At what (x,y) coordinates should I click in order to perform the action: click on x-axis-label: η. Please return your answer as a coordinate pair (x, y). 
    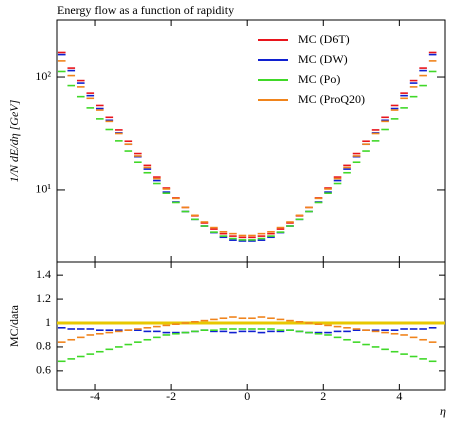
    Looking at the image, I should click on (443, 411).